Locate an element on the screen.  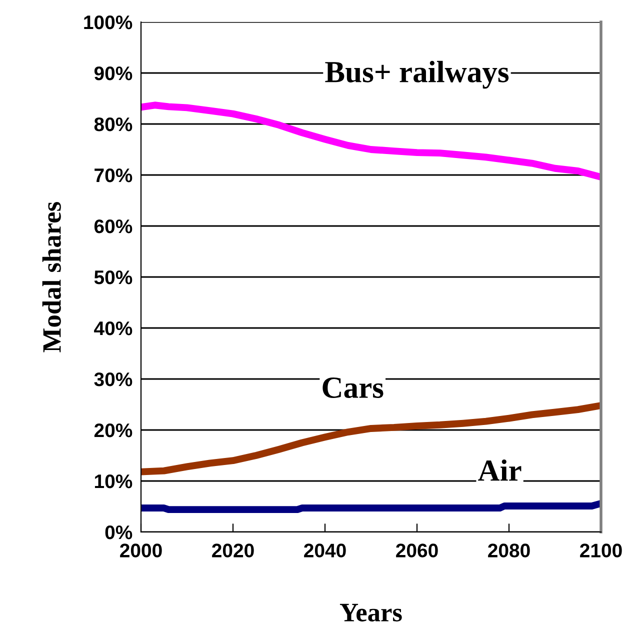
y-tick-label: 60% is located at coordinates (113, 226).